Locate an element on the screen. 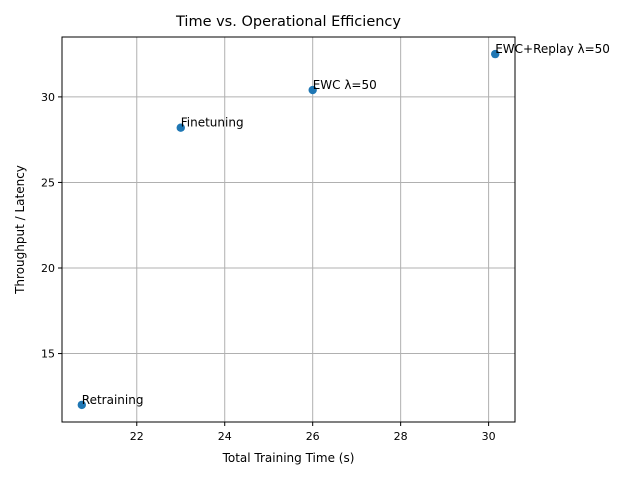 The width and height of the screenshot is (640, 480). x-axis-ticks: 22 24 26 28 30 is located at coordinates (313, 432).